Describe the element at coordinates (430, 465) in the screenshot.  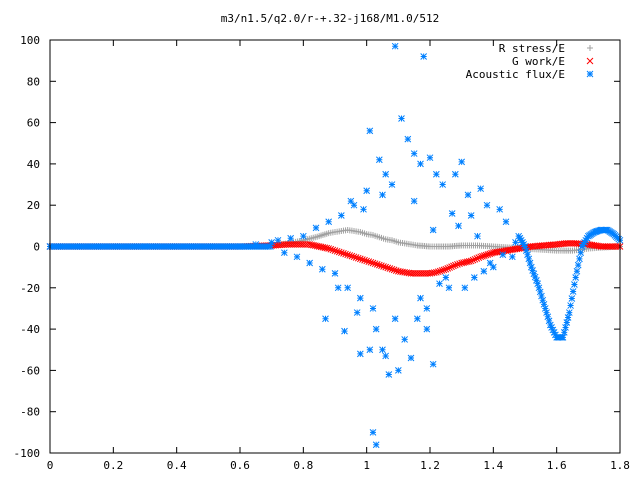
I see `x-tick-label: 1.2` at that location.